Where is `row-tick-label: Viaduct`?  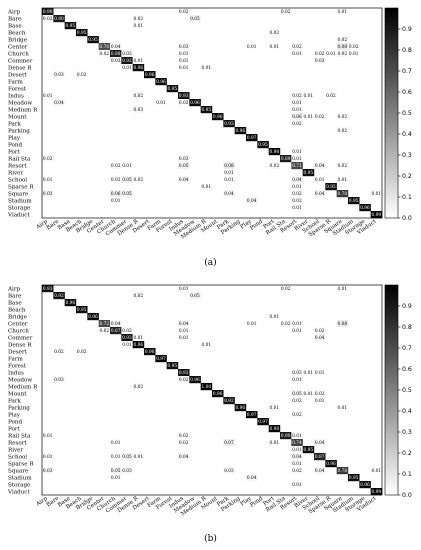
row-tick-label: Viaduct is located at coordinates (18, 493).